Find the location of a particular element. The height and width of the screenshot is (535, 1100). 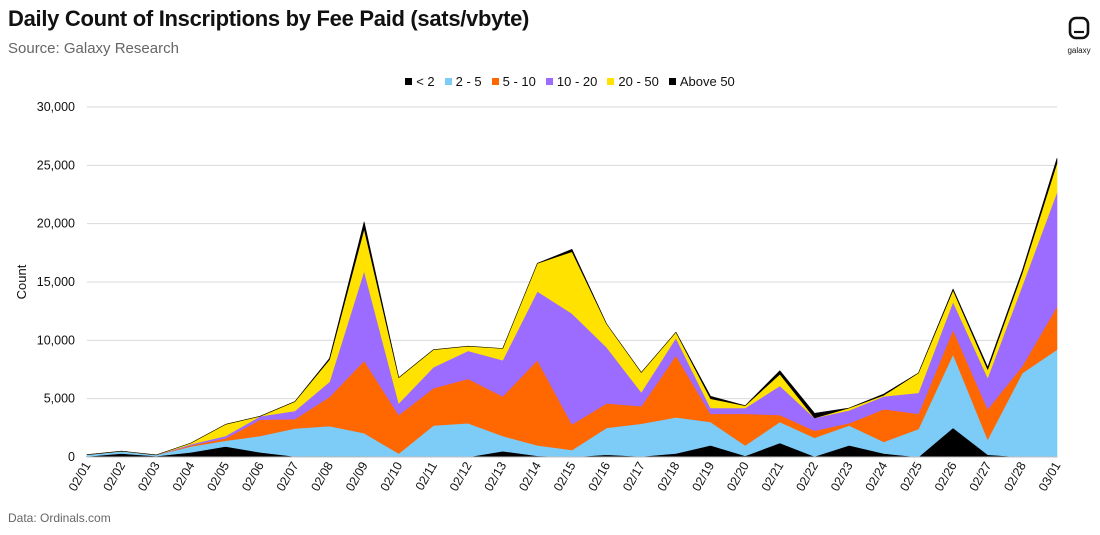

x-tick-label: 02/16 is located at coordinates (599, 476).